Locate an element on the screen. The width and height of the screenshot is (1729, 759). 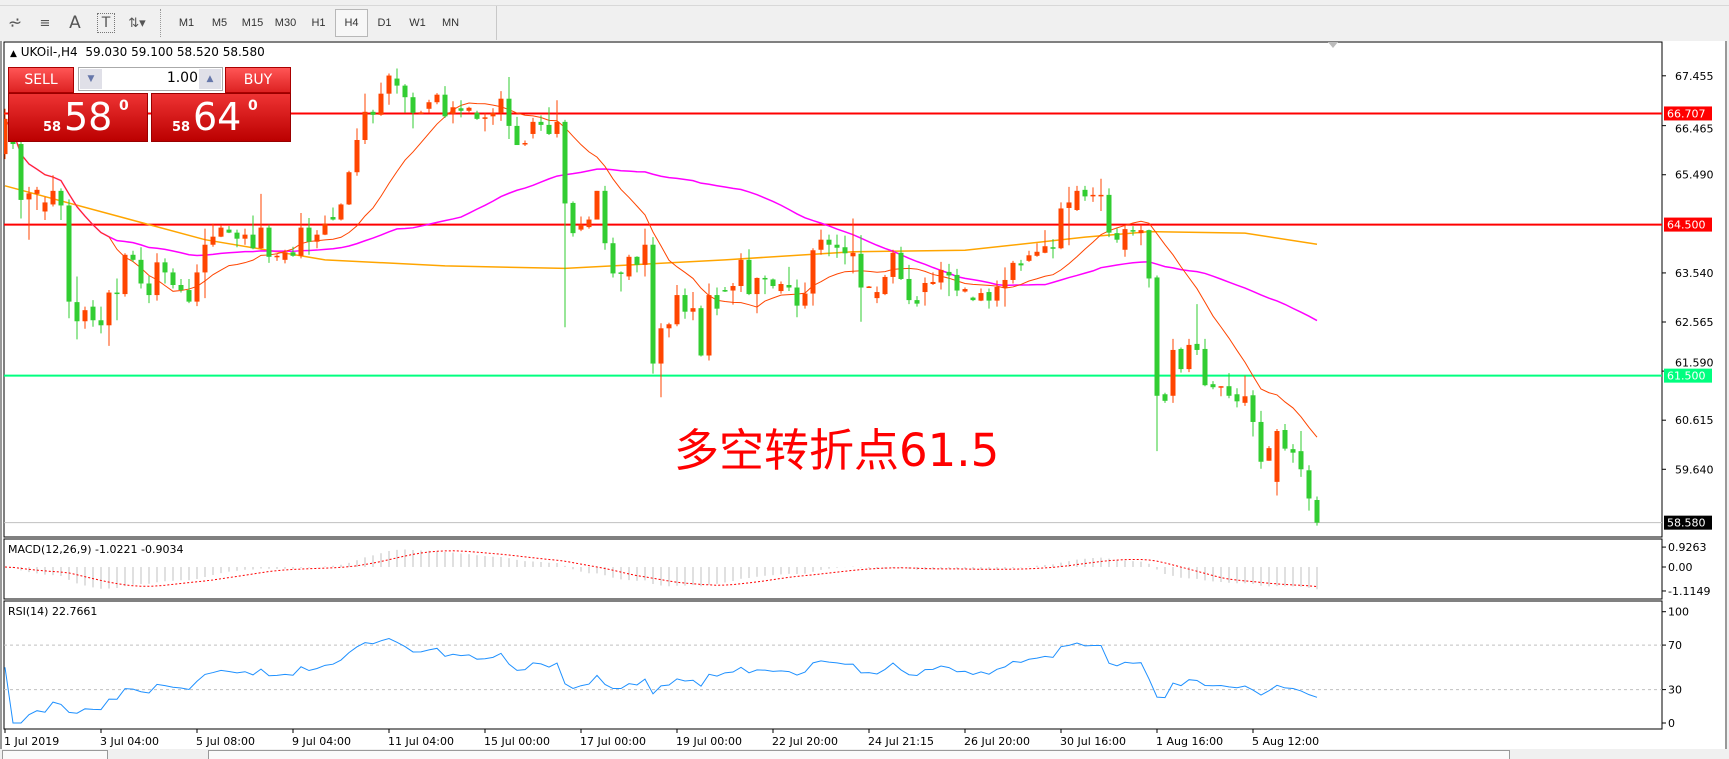
arrows-icon: ⇅▾ is located at coordinates (137, 23).